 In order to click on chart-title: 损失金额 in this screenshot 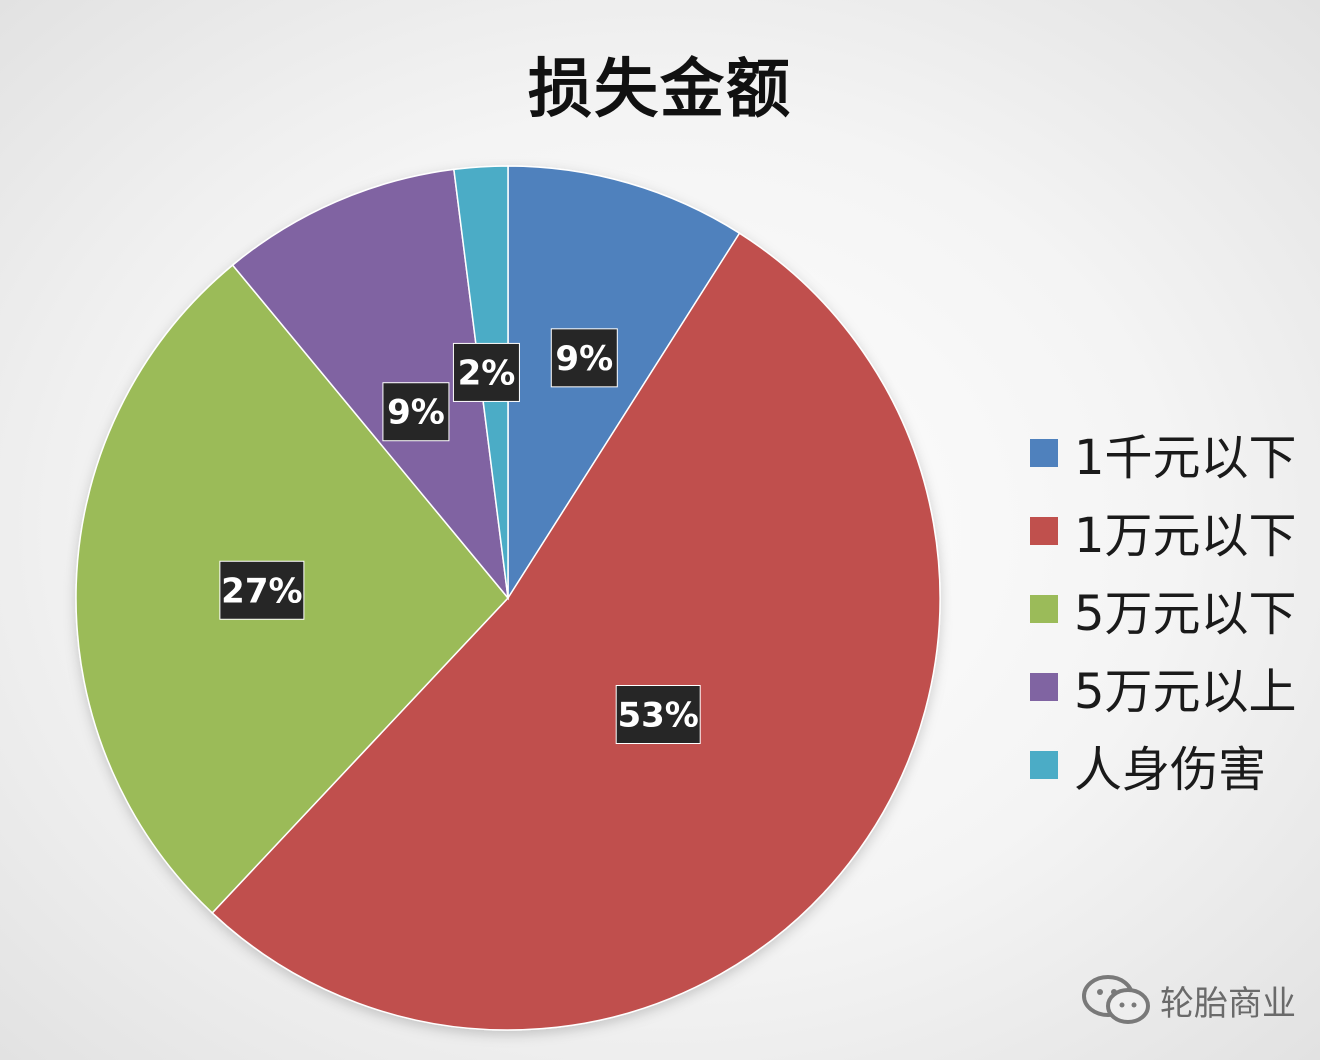, I will do `click(660, 90)`.